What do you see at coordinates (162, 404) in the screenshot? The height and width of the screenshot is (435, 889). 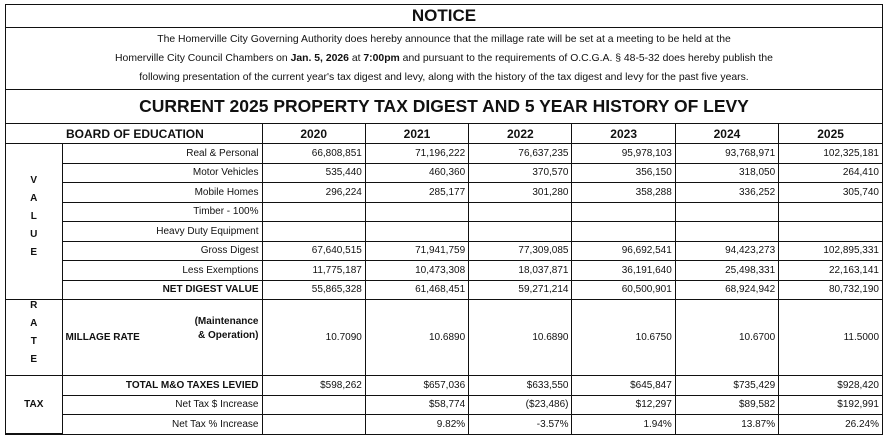 I see `row-label: Net Tax $ Increase` at bounding box center [162, 404].